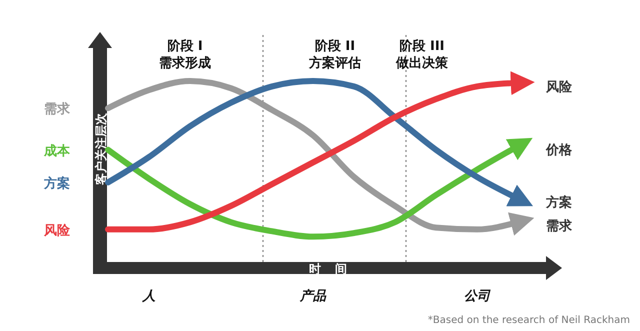  What do you see at coordinates (559, 150) in the screenshot?
I see `text: 价格` at bounding box center [559, 150].